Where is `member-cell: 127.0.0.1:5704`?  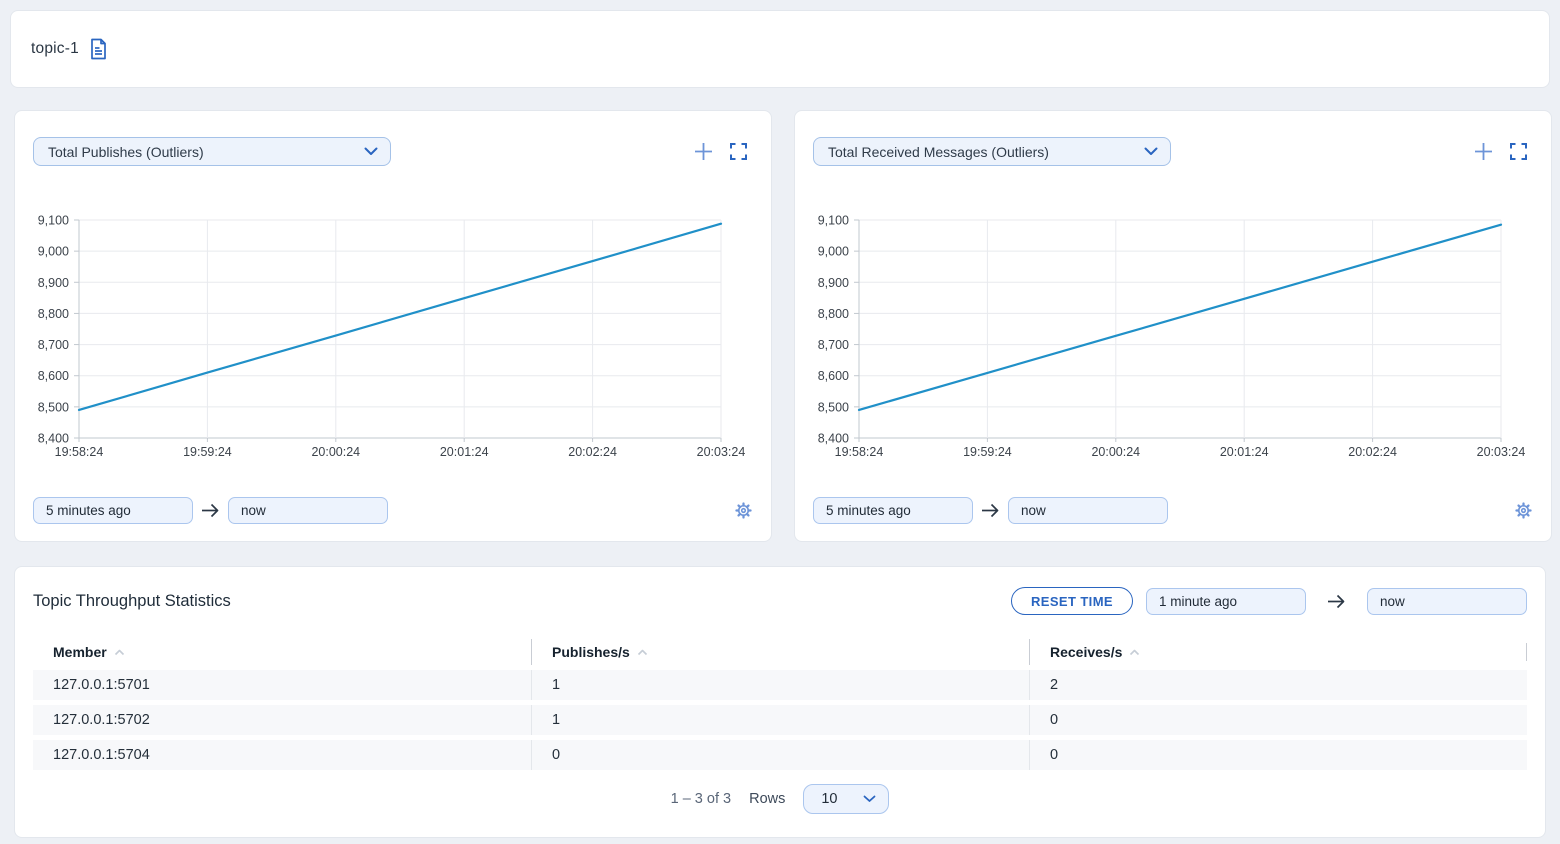
member-cell: 127.0.0.1:5704 is located at coordinates (101, 755).